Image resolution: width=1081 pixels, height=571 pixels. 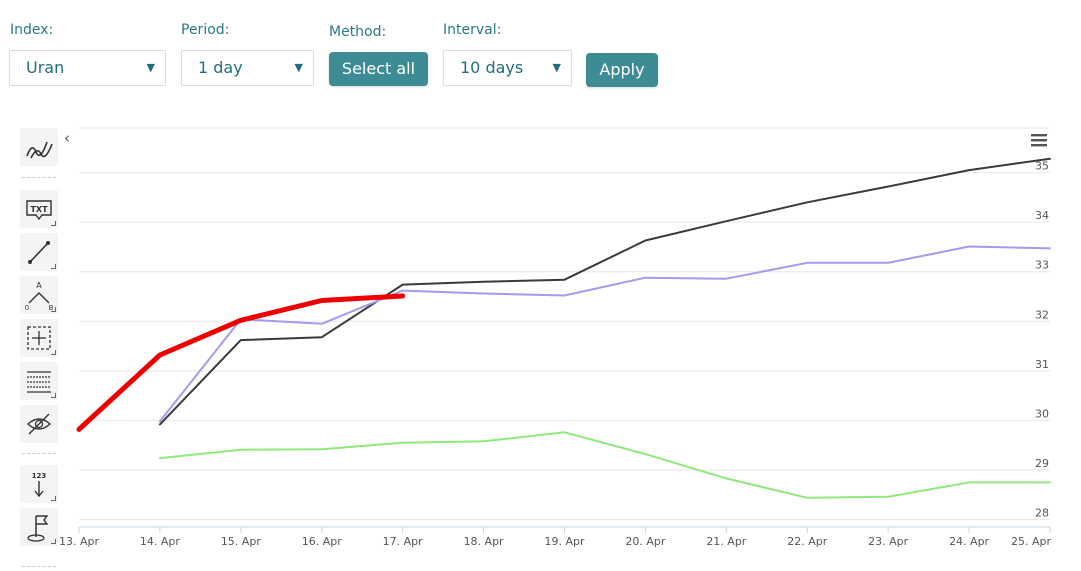 I want to click on period-select: 1 day ▼, so click(x=247, y=68).